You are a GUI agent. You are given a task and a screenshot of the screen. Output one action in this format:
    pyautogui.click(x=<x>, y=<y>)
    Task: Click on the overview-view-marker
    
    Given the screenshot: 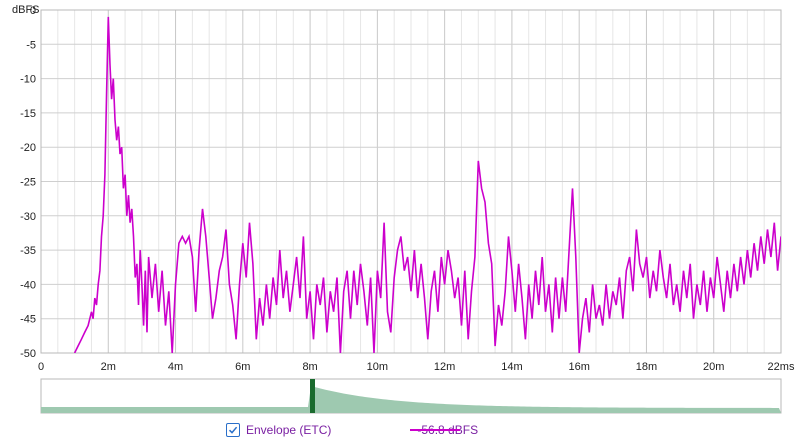 What is the action you would take?
    pyautogui.click(x=312, y=396)
    